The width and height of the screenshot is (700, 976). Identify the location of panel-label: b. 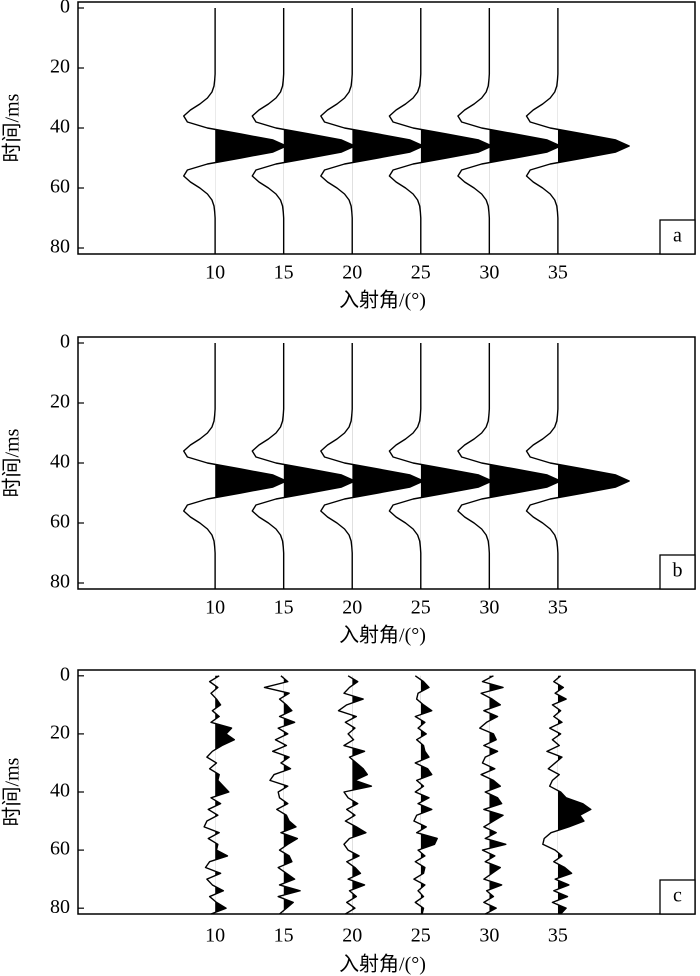
(678, 571).